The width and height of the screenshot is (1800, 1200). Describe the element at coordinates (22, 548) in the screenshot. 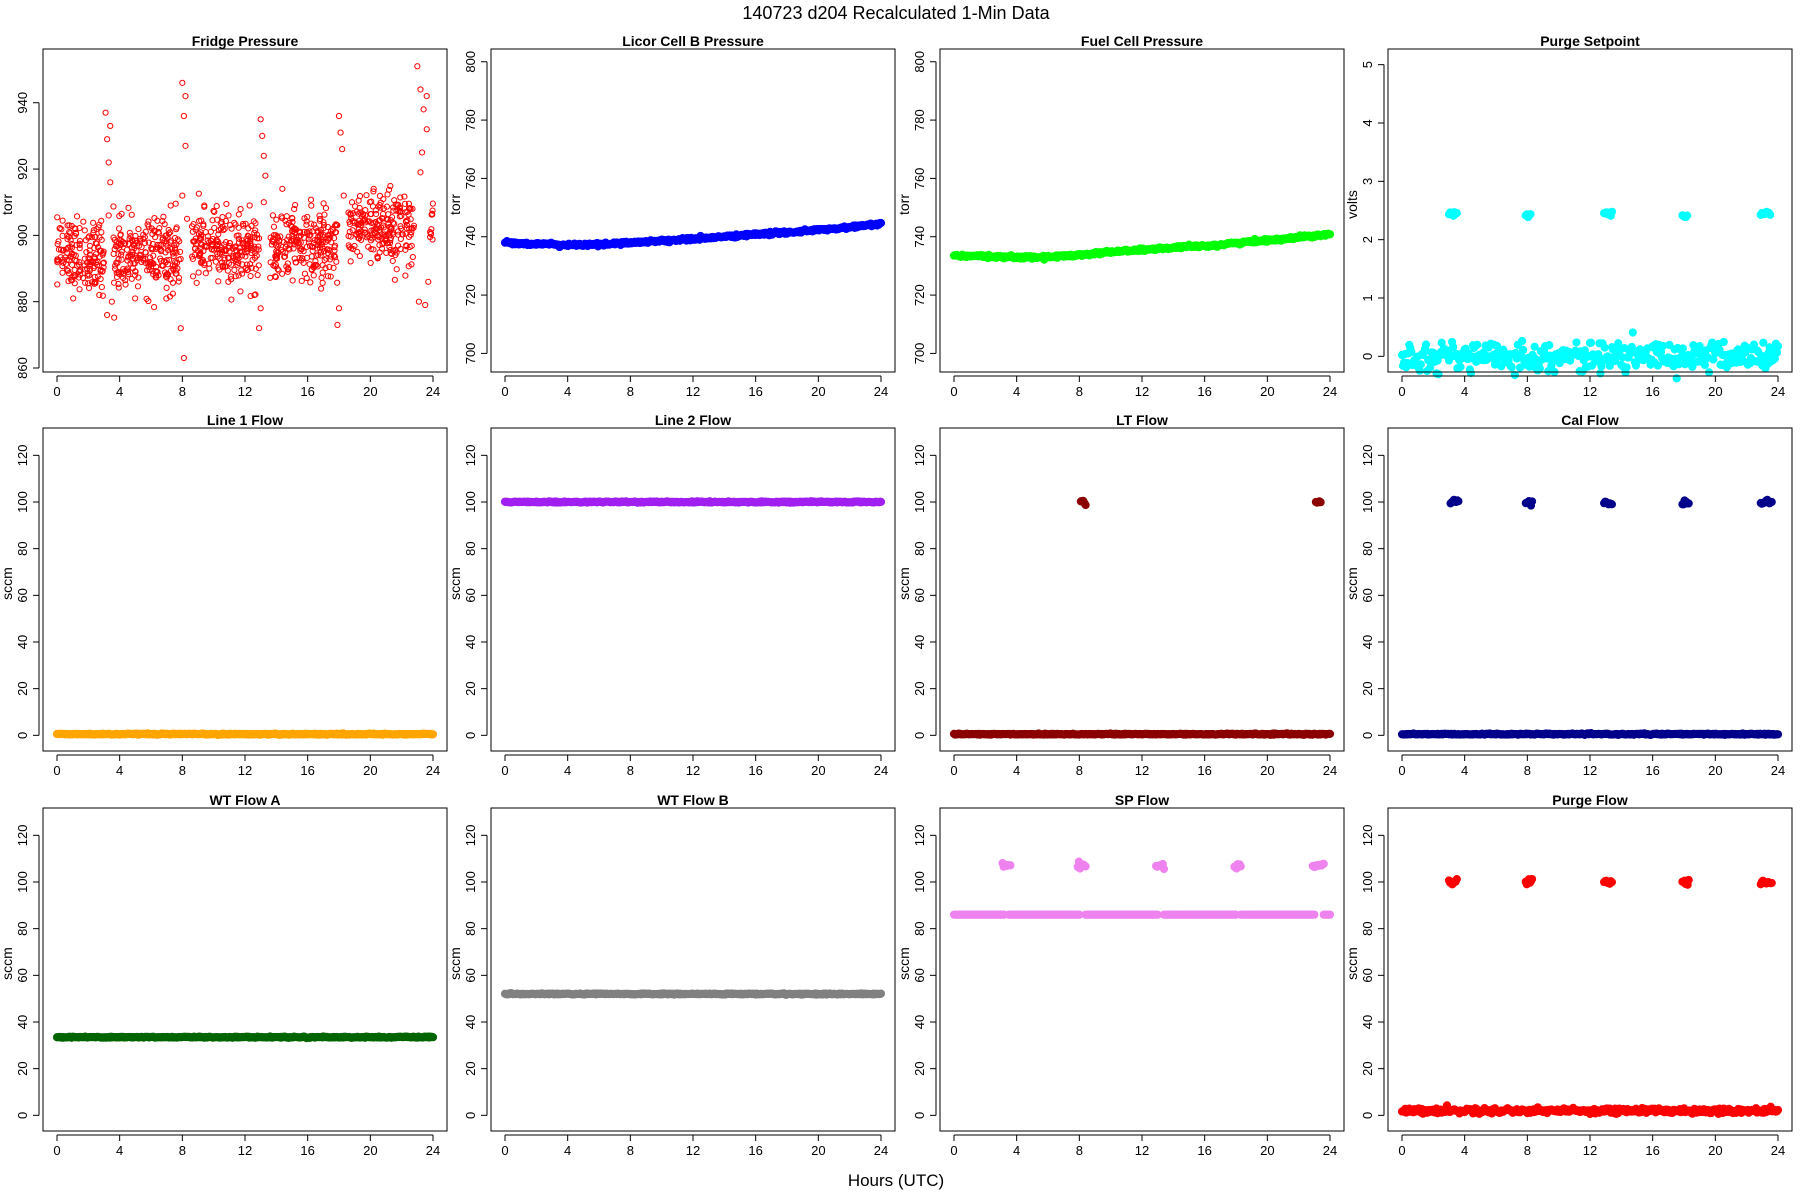

I see `y-tick-label: 80` at that location.